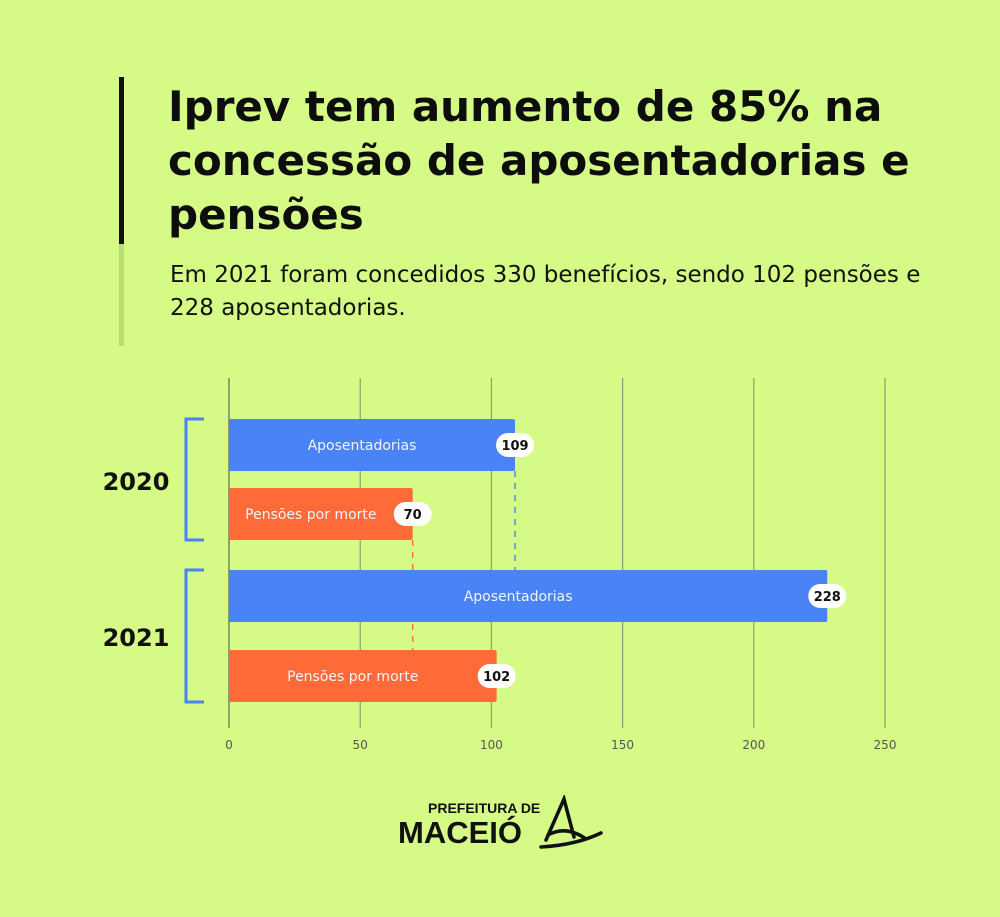  I want to click on data-label: 109, so click(514, 446).